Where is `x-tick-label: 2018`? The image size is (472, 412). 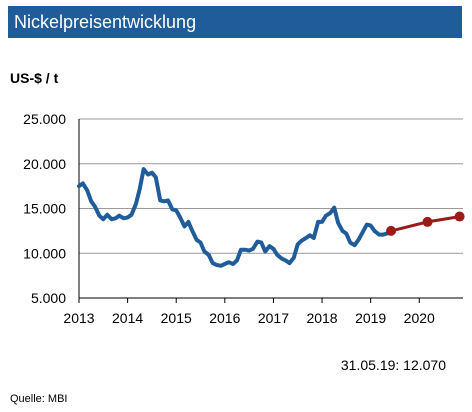
x-tick-label: 2018 is located at coordinates (321, 318).